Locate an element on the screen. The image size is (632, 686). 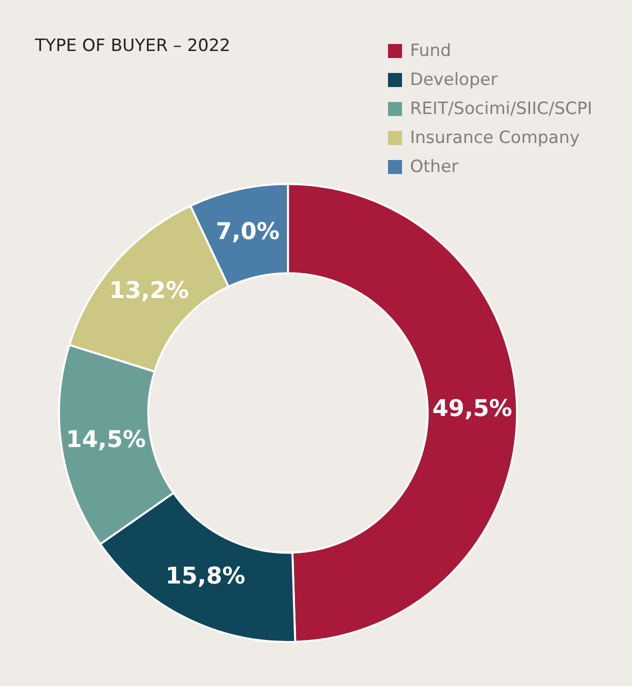
data-label: 15,8% is located at coordinates (205, 577).